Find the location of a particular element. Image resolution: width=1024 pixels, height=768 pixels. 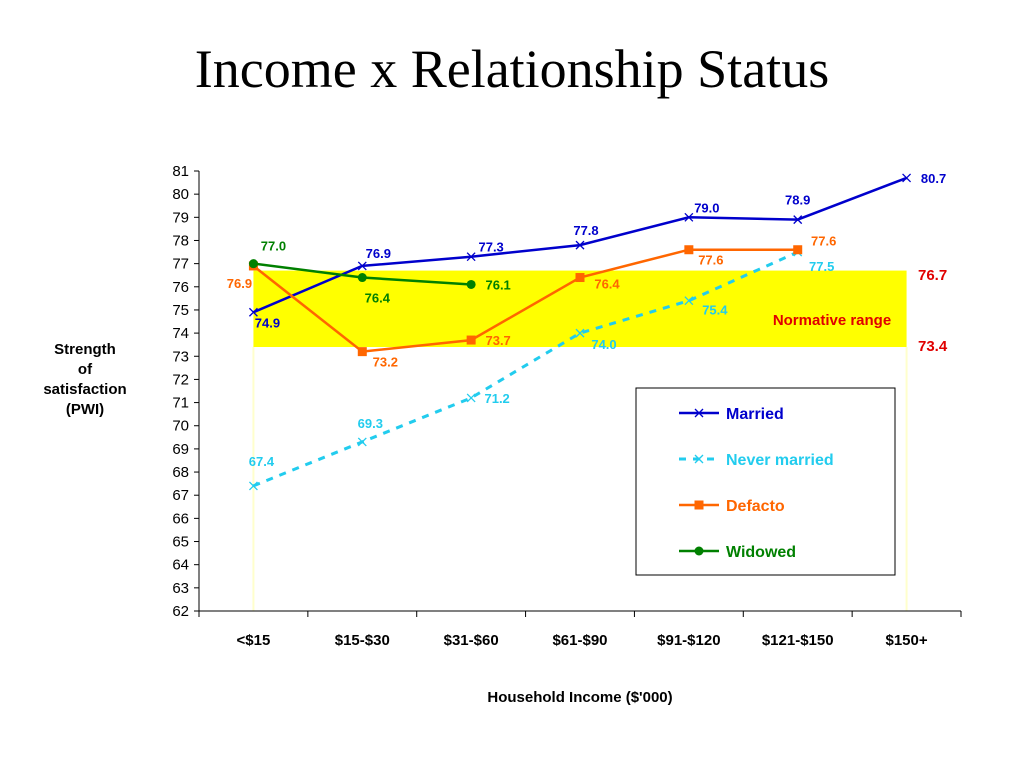

y-axis-title: satisfaction is located at coordinates (84, 389).